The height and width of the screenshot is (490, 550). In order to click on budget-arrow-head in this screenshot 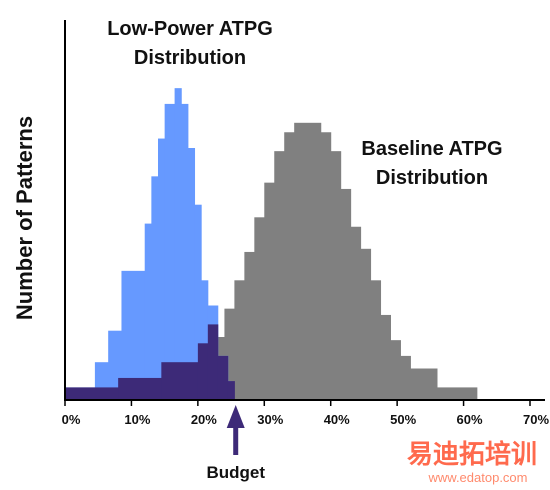, I will do `click(235, 416)`.